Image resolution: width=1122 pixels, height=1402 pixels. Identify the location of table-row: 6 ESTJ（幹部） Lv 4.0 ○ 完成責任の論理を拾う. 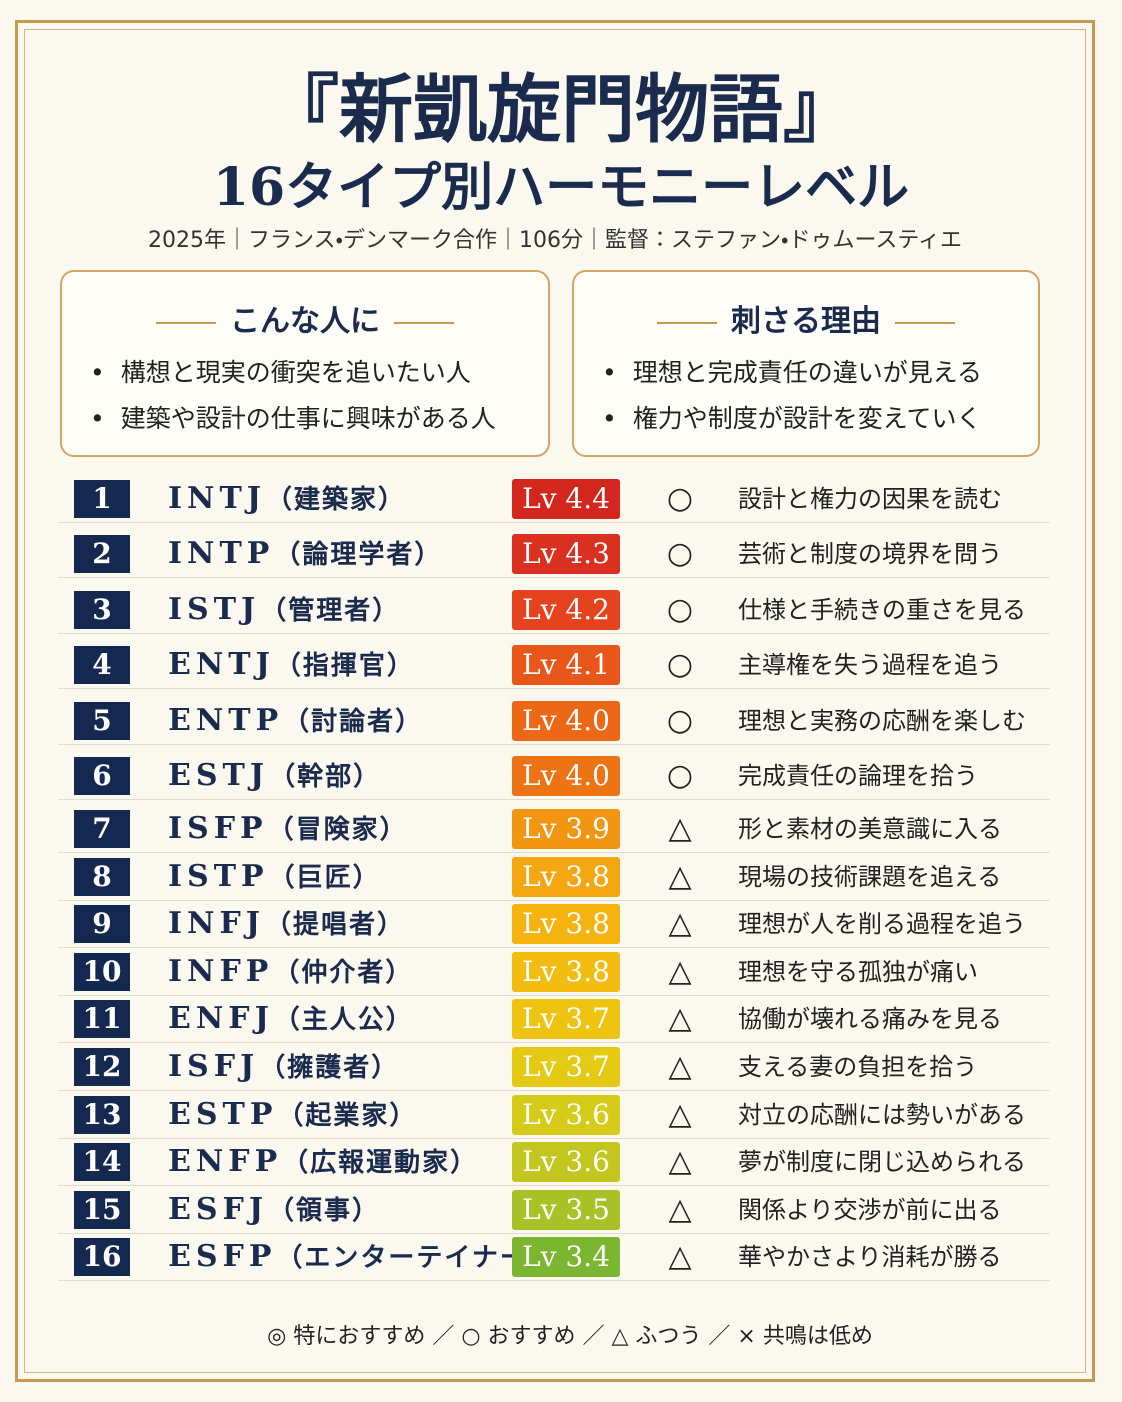
(554, 777).